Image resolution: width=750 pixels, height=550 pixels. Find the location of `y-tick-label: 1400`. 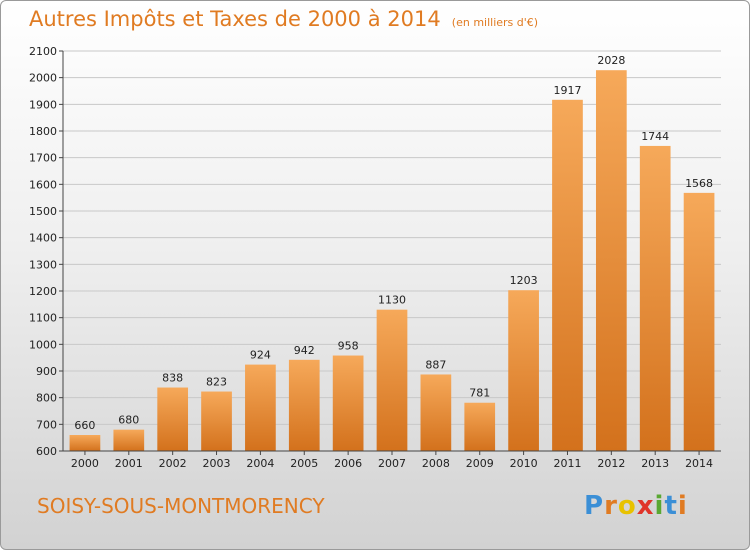

y-tick-label: 1400 is located at coordinates (43, 238).